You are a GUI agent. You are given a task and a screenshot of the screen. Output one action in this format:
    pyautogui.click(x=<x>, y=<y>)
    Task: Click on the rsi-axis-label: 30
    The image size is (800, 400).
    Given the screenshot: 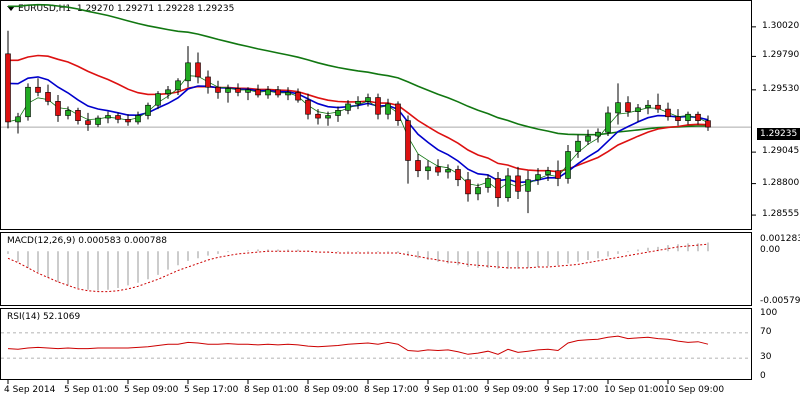 What is the action you would take?
    pyautogui.click(x=766, y=357)
    